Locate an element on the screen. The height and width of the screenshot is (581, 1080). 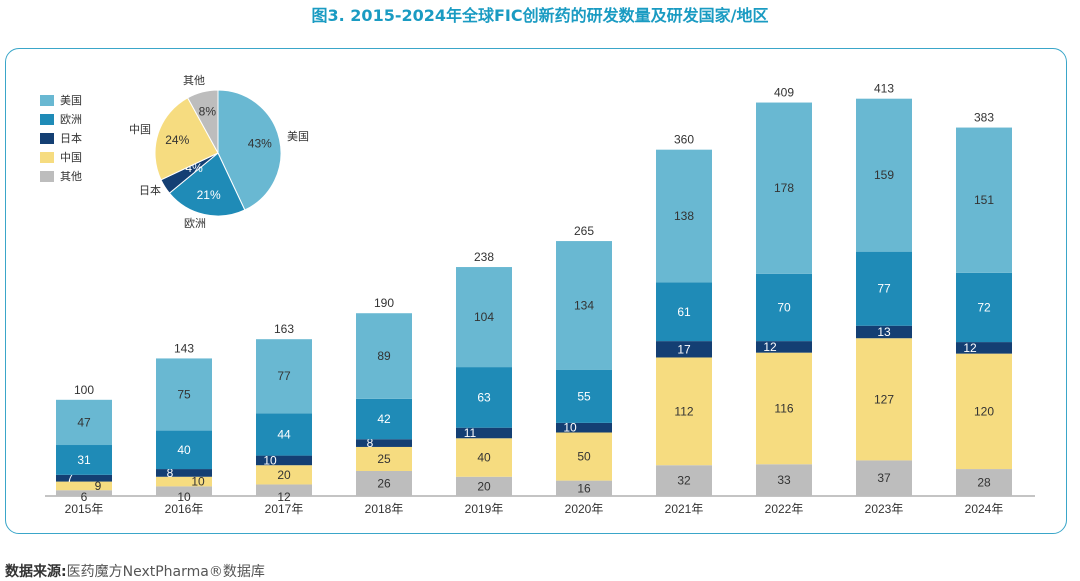
bar-中国-2 is located at coordinates (284, 475).